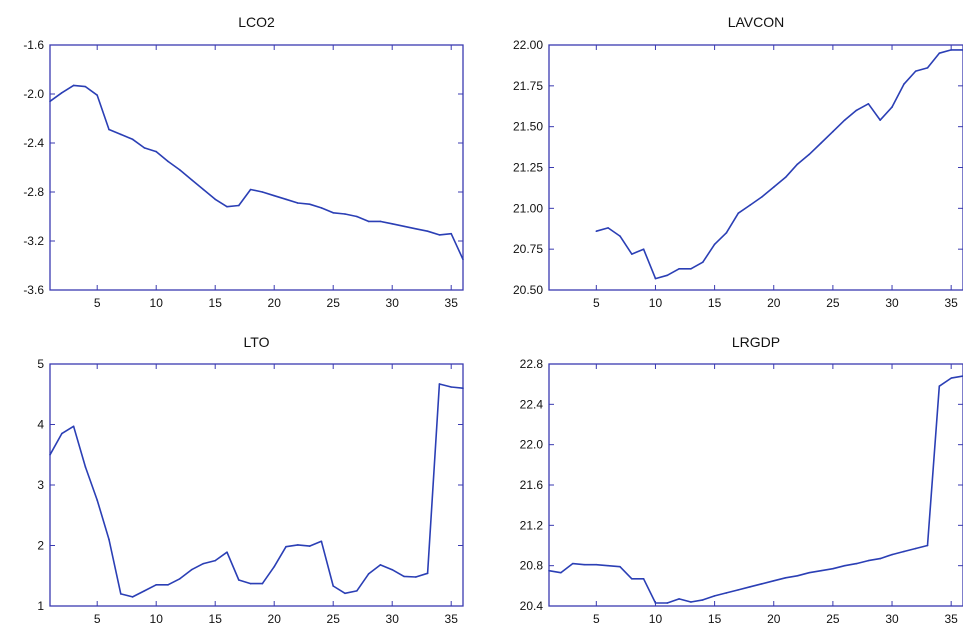 This screenshot has width=963, height=641. I want to click on lrgdp-xtick-label: 5, so click(596, 619).